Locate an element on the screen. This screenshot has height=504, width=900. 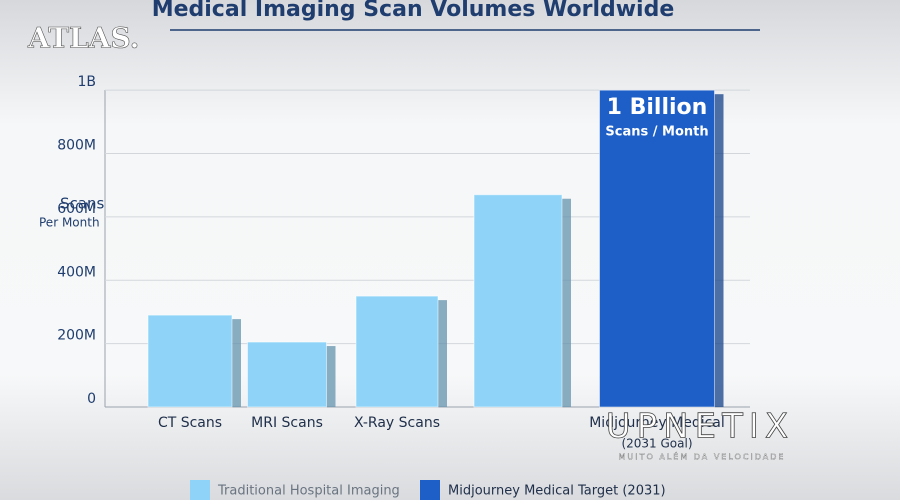
y-tick-label: 0 is located at coordinates (91, 399).